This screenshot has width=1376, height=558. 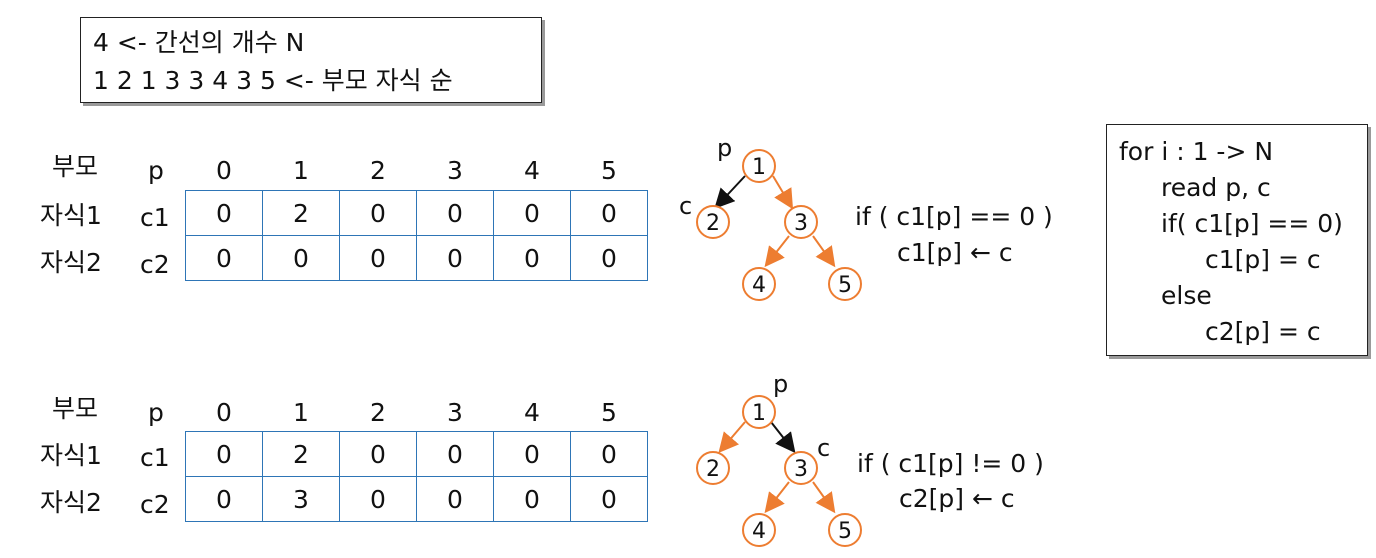 What do you see at coordinates (955, 252) in the screenshot?
I see `assignment-text: c1[p] ← c` at bounding box center [955, 252].